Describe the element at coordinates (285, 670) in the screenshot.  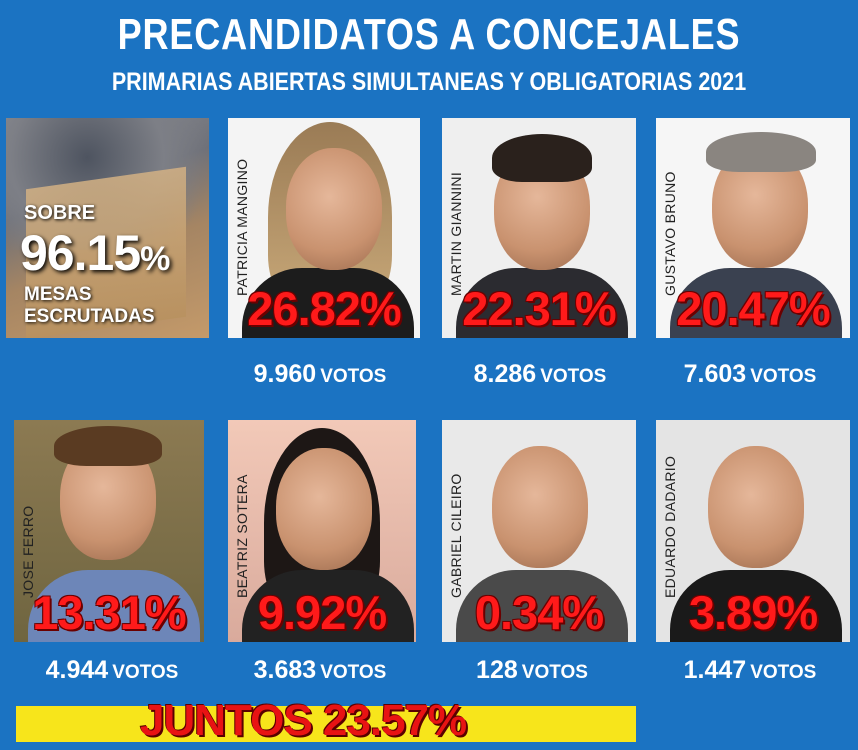
I see `votes-number: 3.683` at that location.